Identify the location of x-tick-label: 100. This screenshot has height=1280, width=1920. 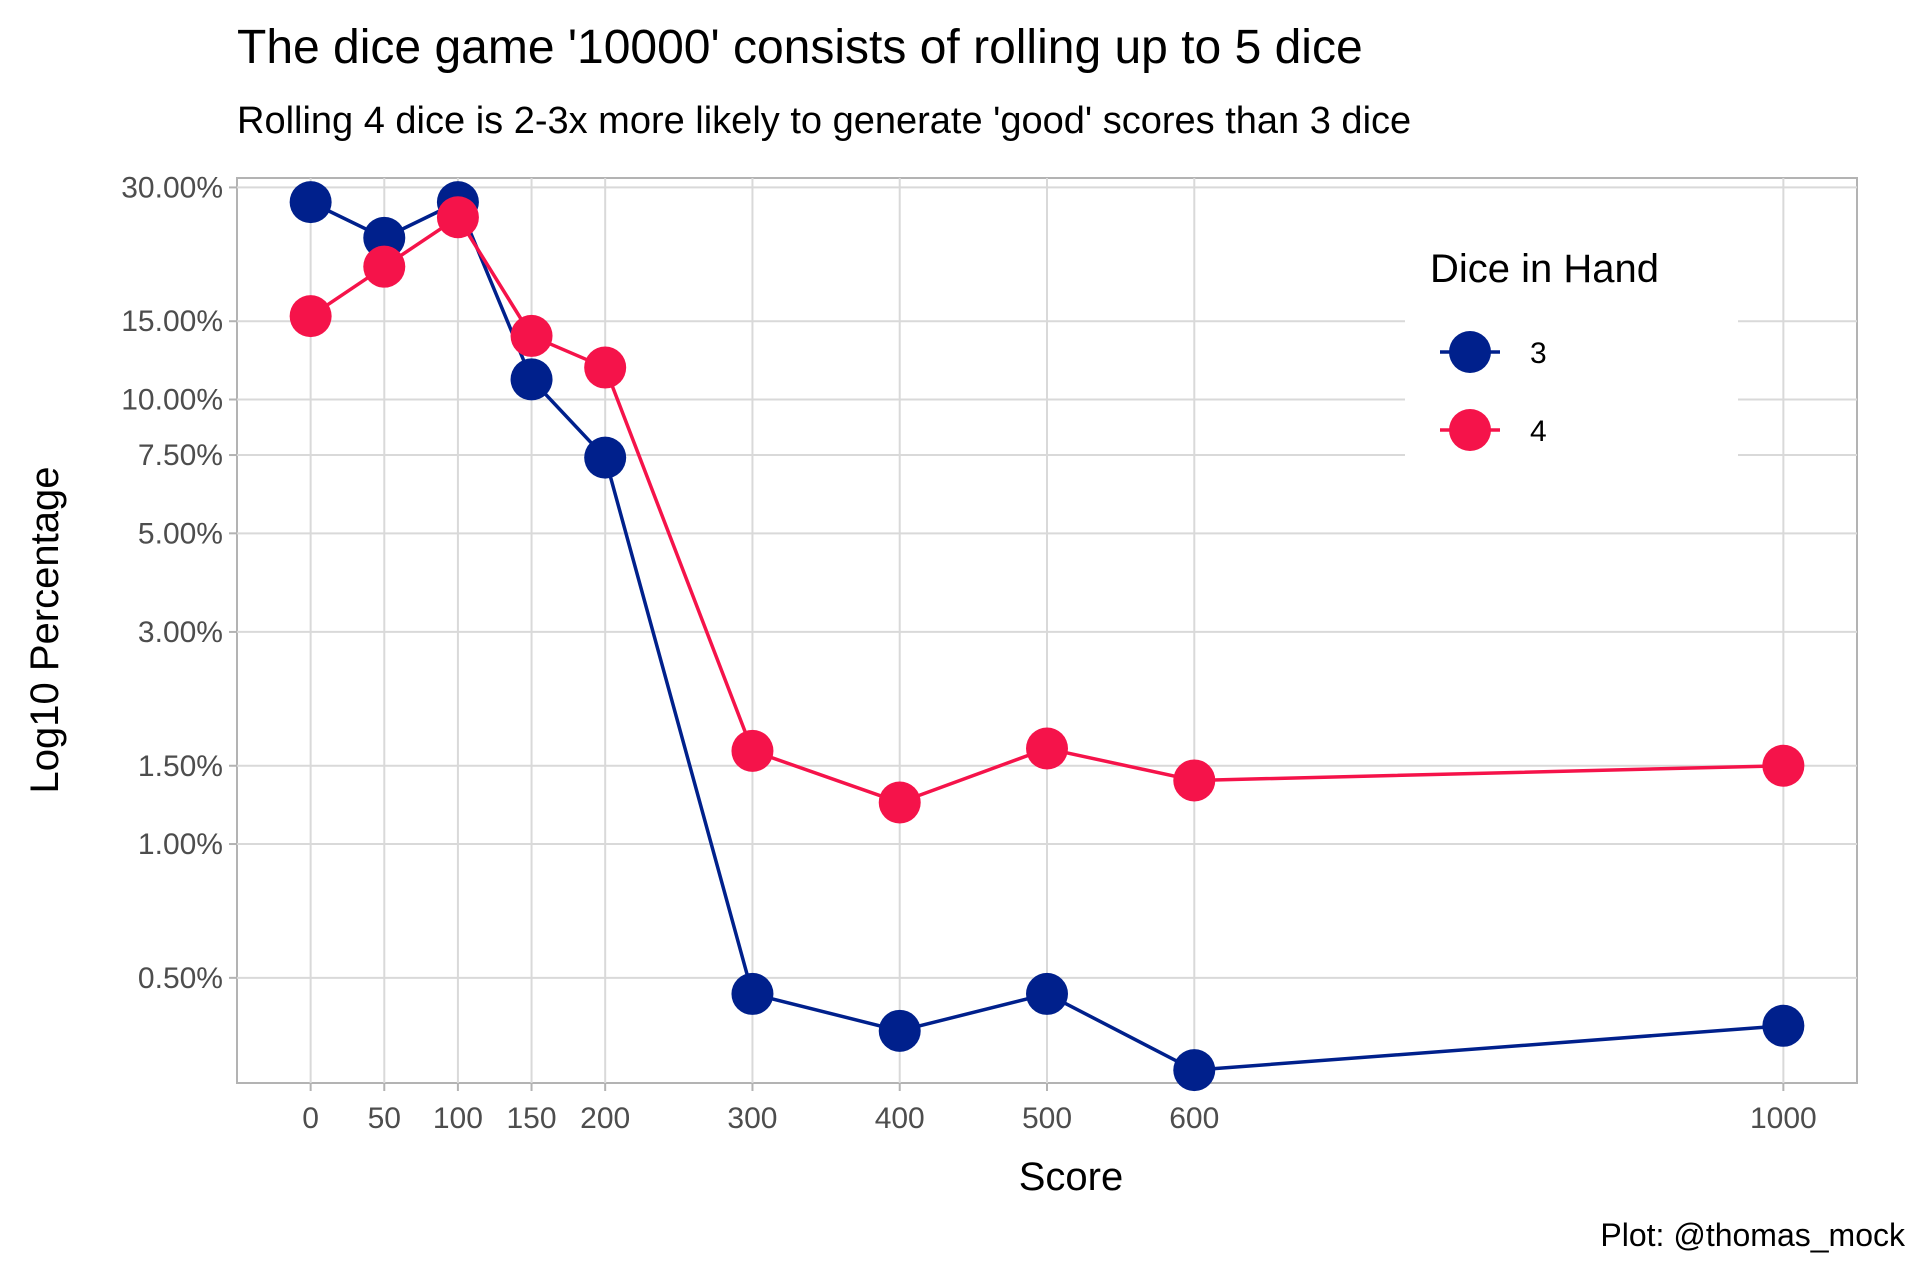
(458, 1118).